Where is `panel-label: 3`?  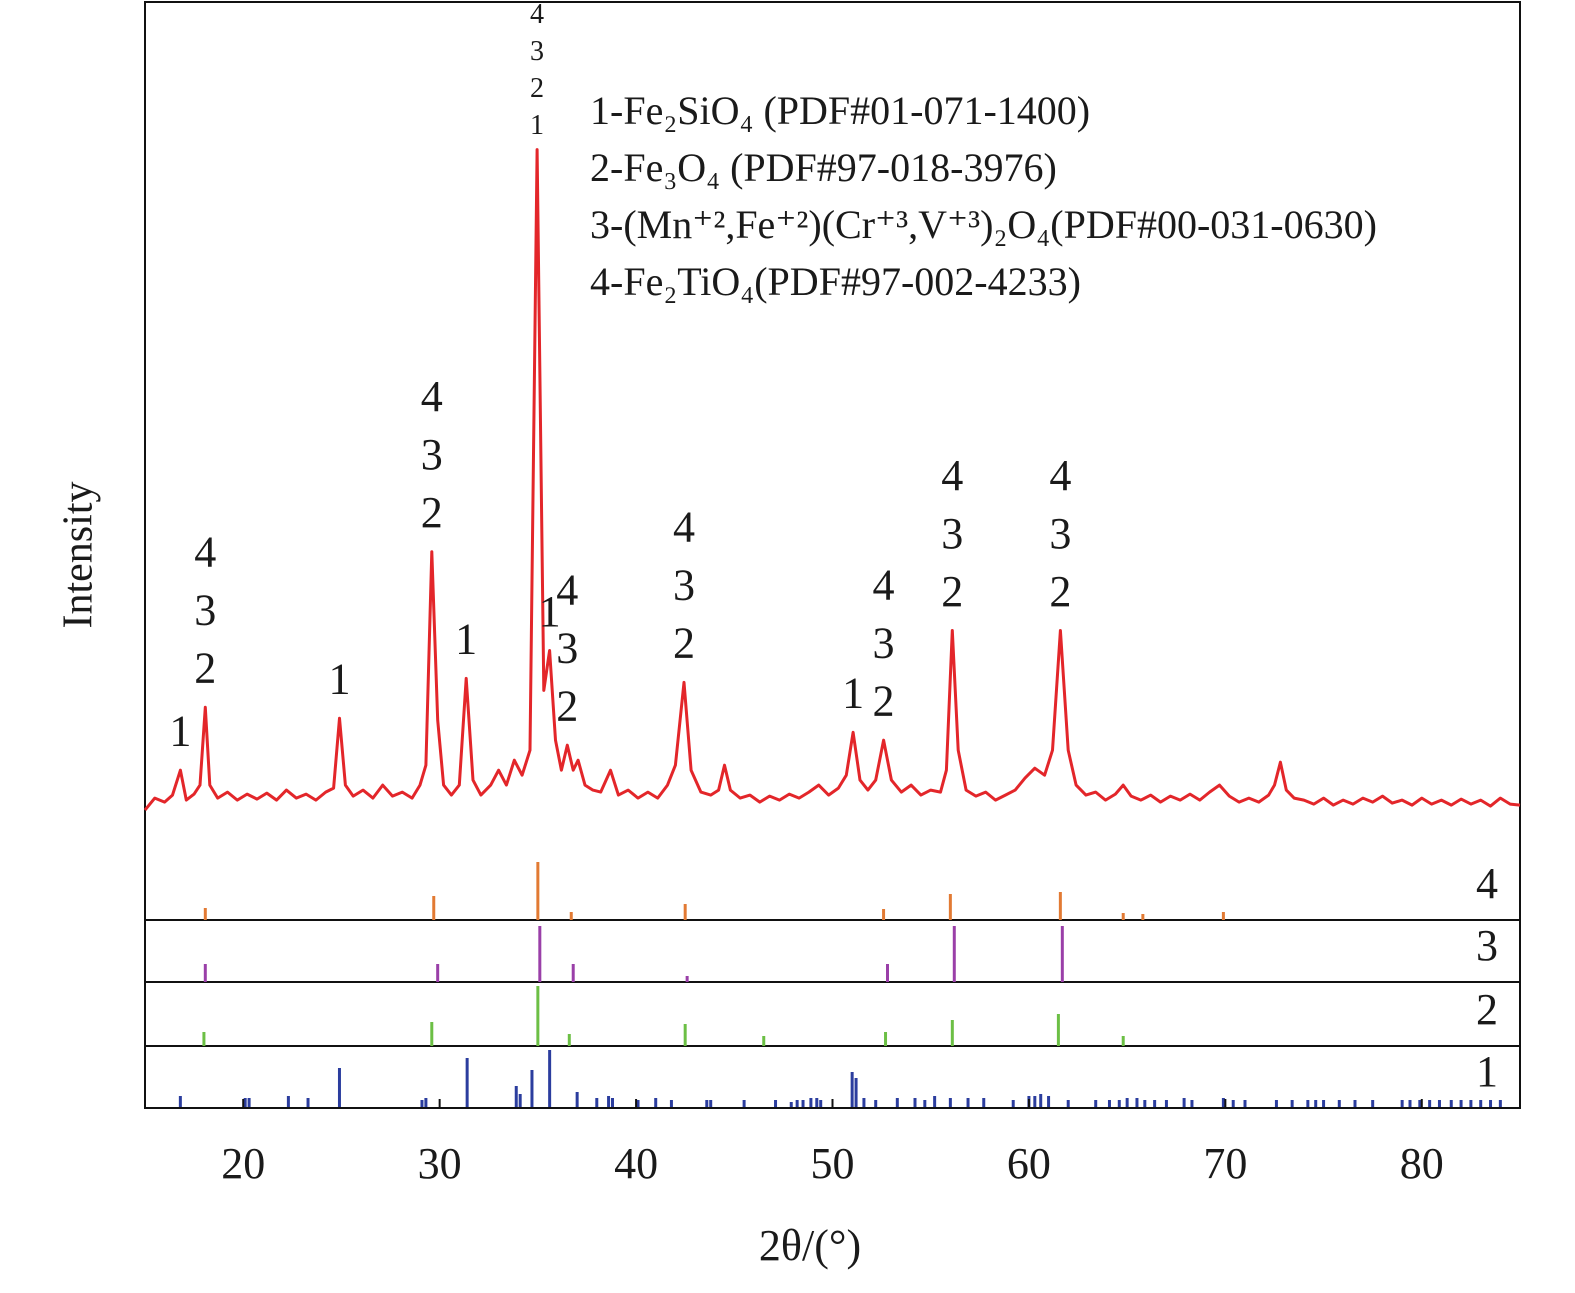 panel-label: 3 is located at coordinates (1487, 945).